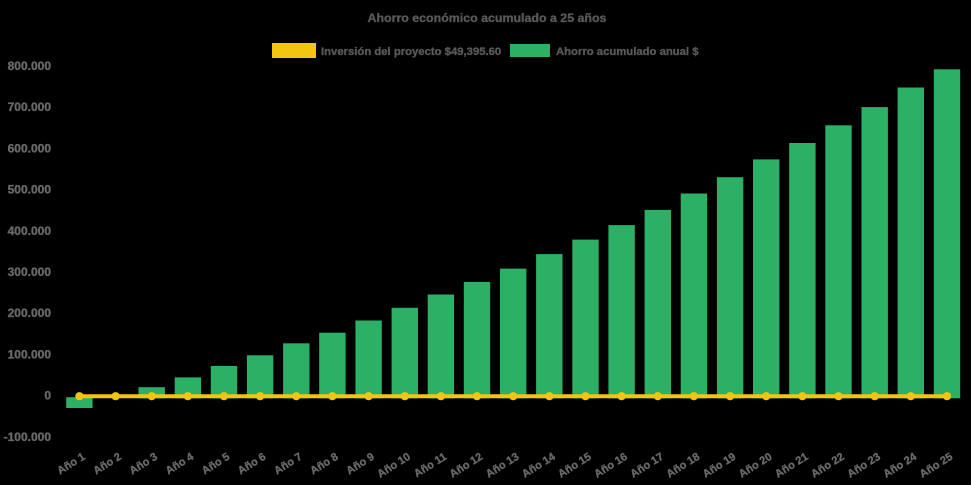  What do you see at coordinates (411, 52) in the screenshot?
I see `svg-text:Inversión del proyecto $49,395: Inversión del proyecto $49,395.60` at bounding box center [411, 52].